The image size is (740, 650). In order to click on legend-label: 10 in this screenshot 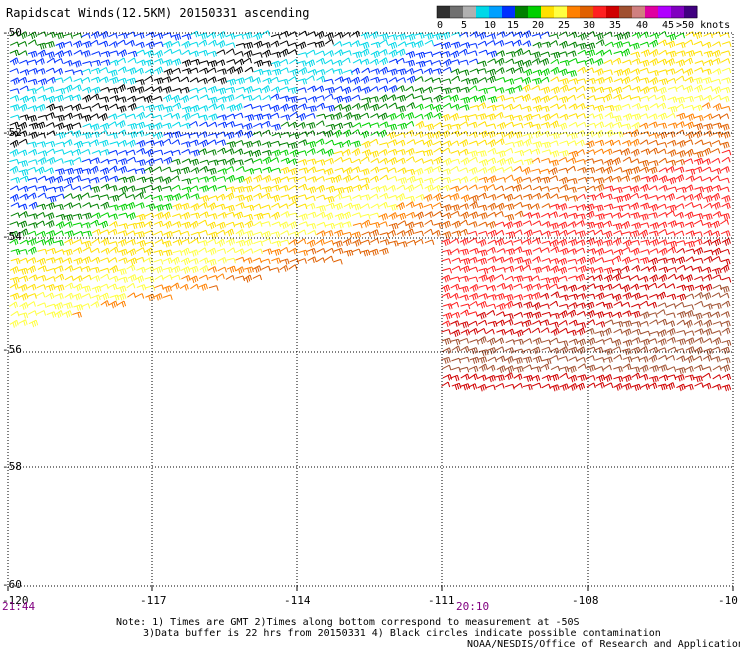, I will do `click(490, 25)`.